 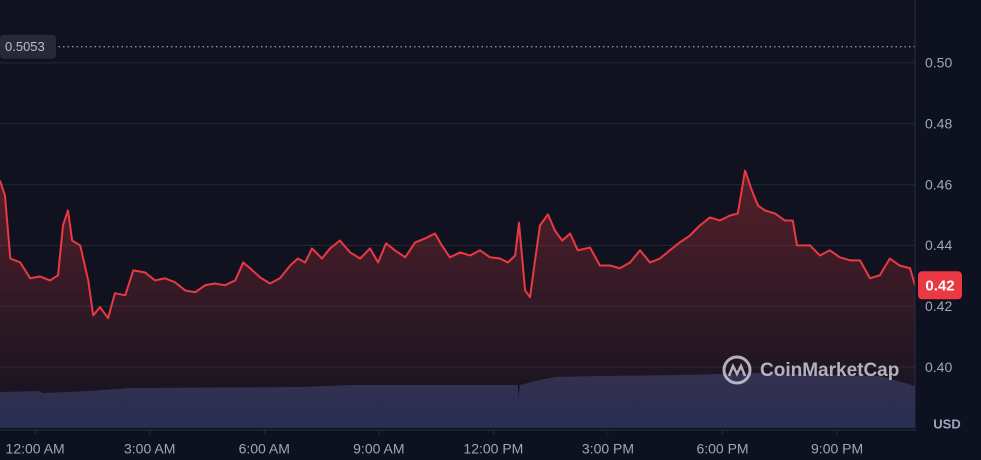 I want to click on x-tick-label: 3:00 AM, so click(x=149, y=449).